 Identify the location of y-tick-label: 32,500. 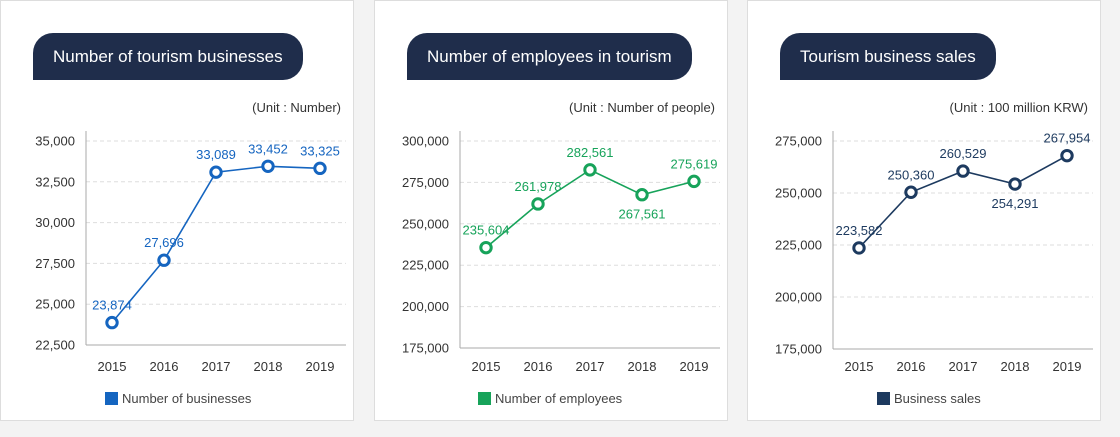
(55, 181).